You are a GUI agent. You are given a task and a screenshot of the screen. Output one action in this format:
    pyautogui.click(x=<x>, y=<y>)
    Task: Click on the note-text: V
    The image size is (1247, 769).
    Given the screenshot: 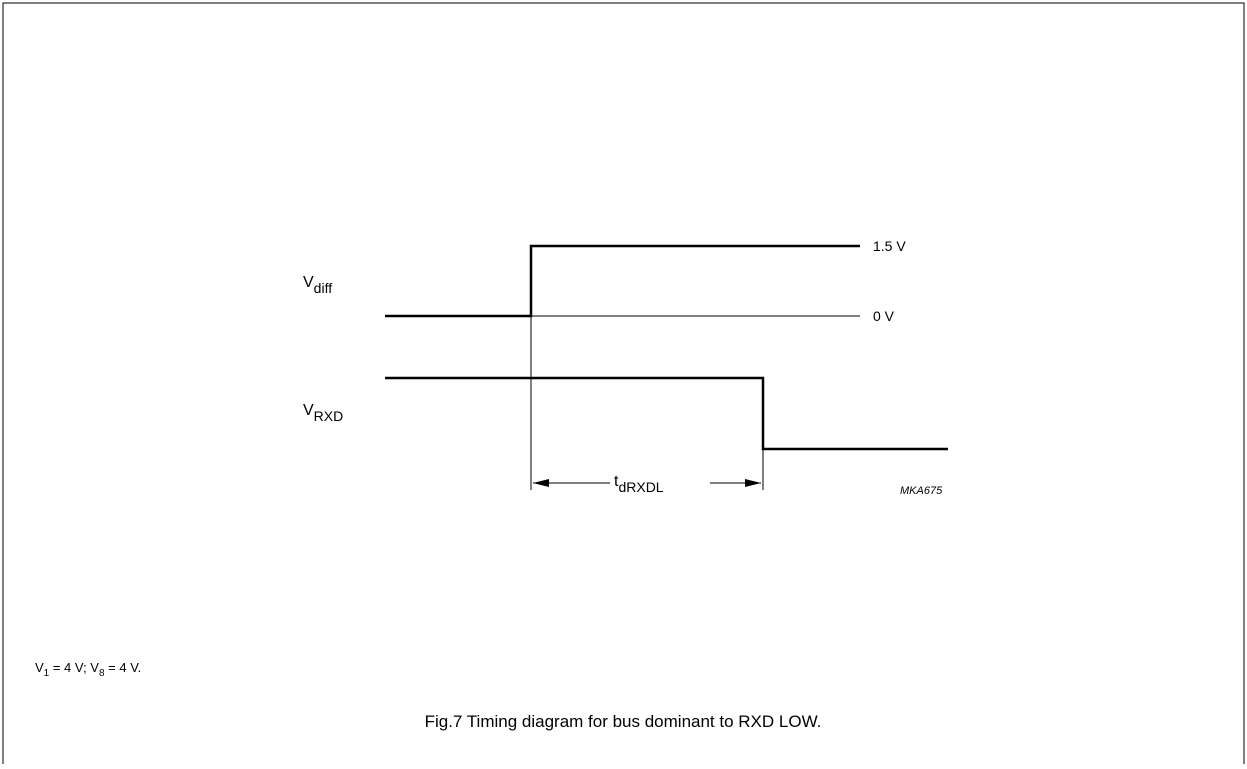 What is the action you would take?
    pyautogui.click(x=39, y=667)
    